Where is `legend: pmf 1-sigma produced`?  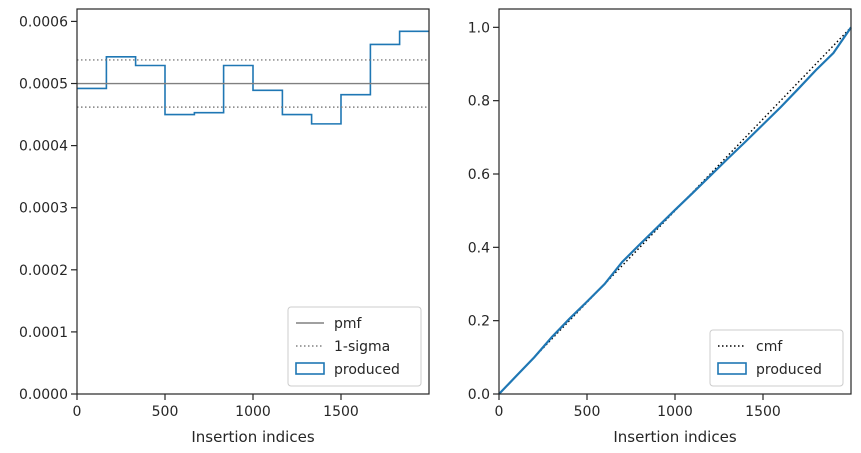 legend: pmf 1-sigma produced is located at coordinates (354, 346).